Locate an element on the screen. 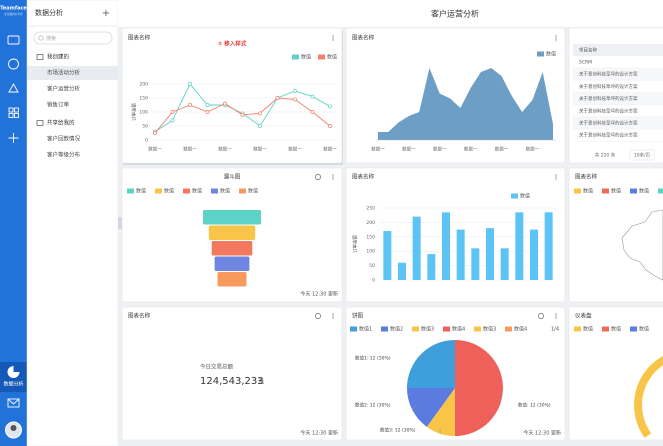 The height and width of the screenshot is (446, 663). nav-item: 销售订单 is located at coordinates (58, 105).